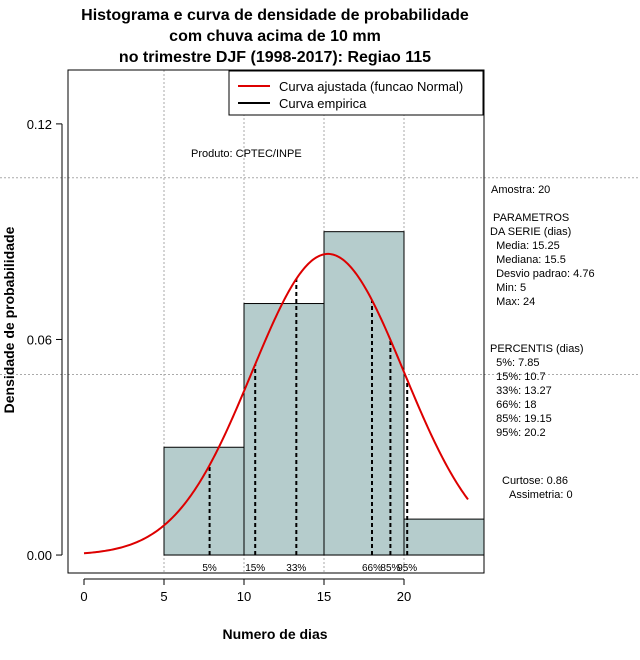  What do you see at coordinates (528, 260) in the screenshot?
I see `stat-median: Mediana: 15.5` at bounding box center [528, 260].